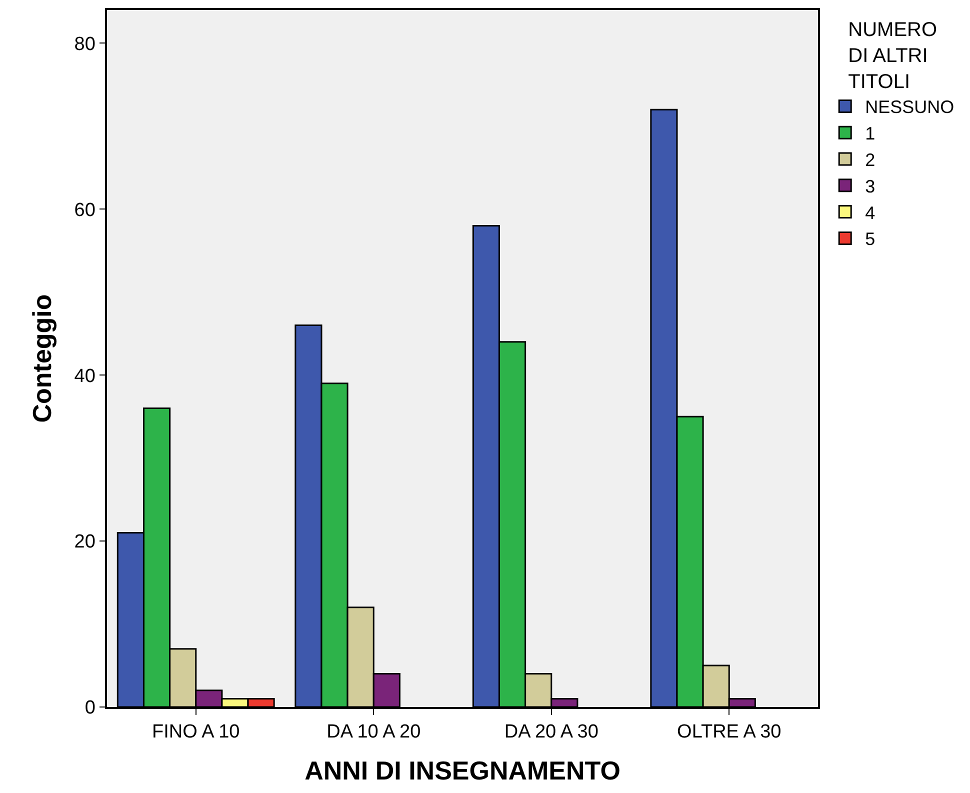 This screenshot has width=970, height=793. I want to click on y-tick-label: 60, so click(85, 210).